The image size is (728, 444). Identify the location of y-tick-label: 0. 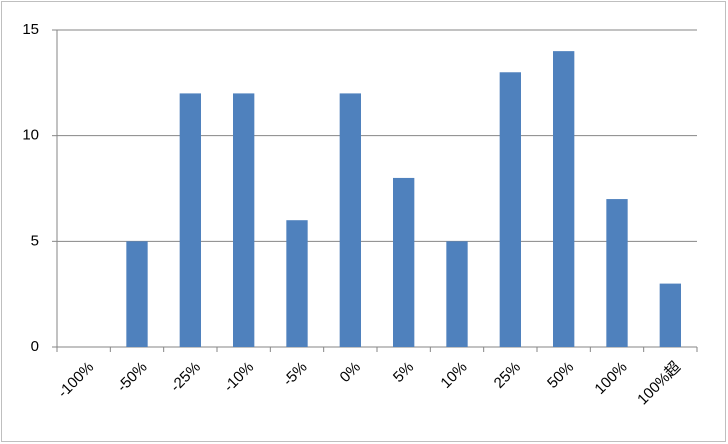
(35, 346).